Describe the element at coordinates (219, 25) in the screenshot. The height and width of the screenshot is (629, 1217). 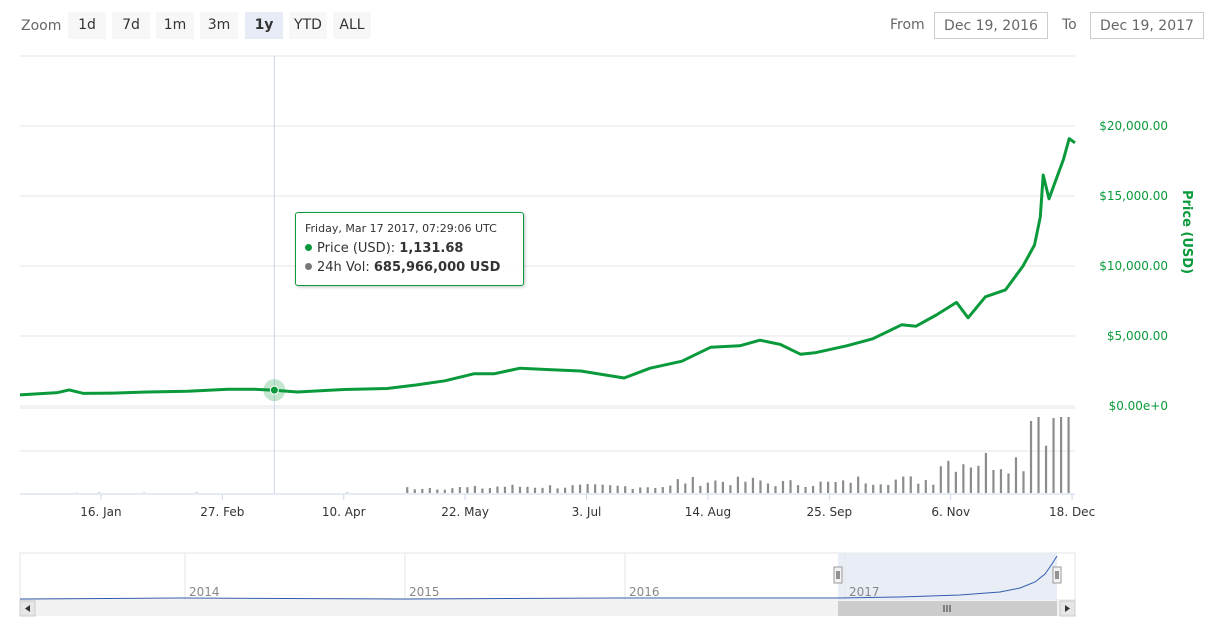
I see `zoom-3m-button: 3m` at that location.